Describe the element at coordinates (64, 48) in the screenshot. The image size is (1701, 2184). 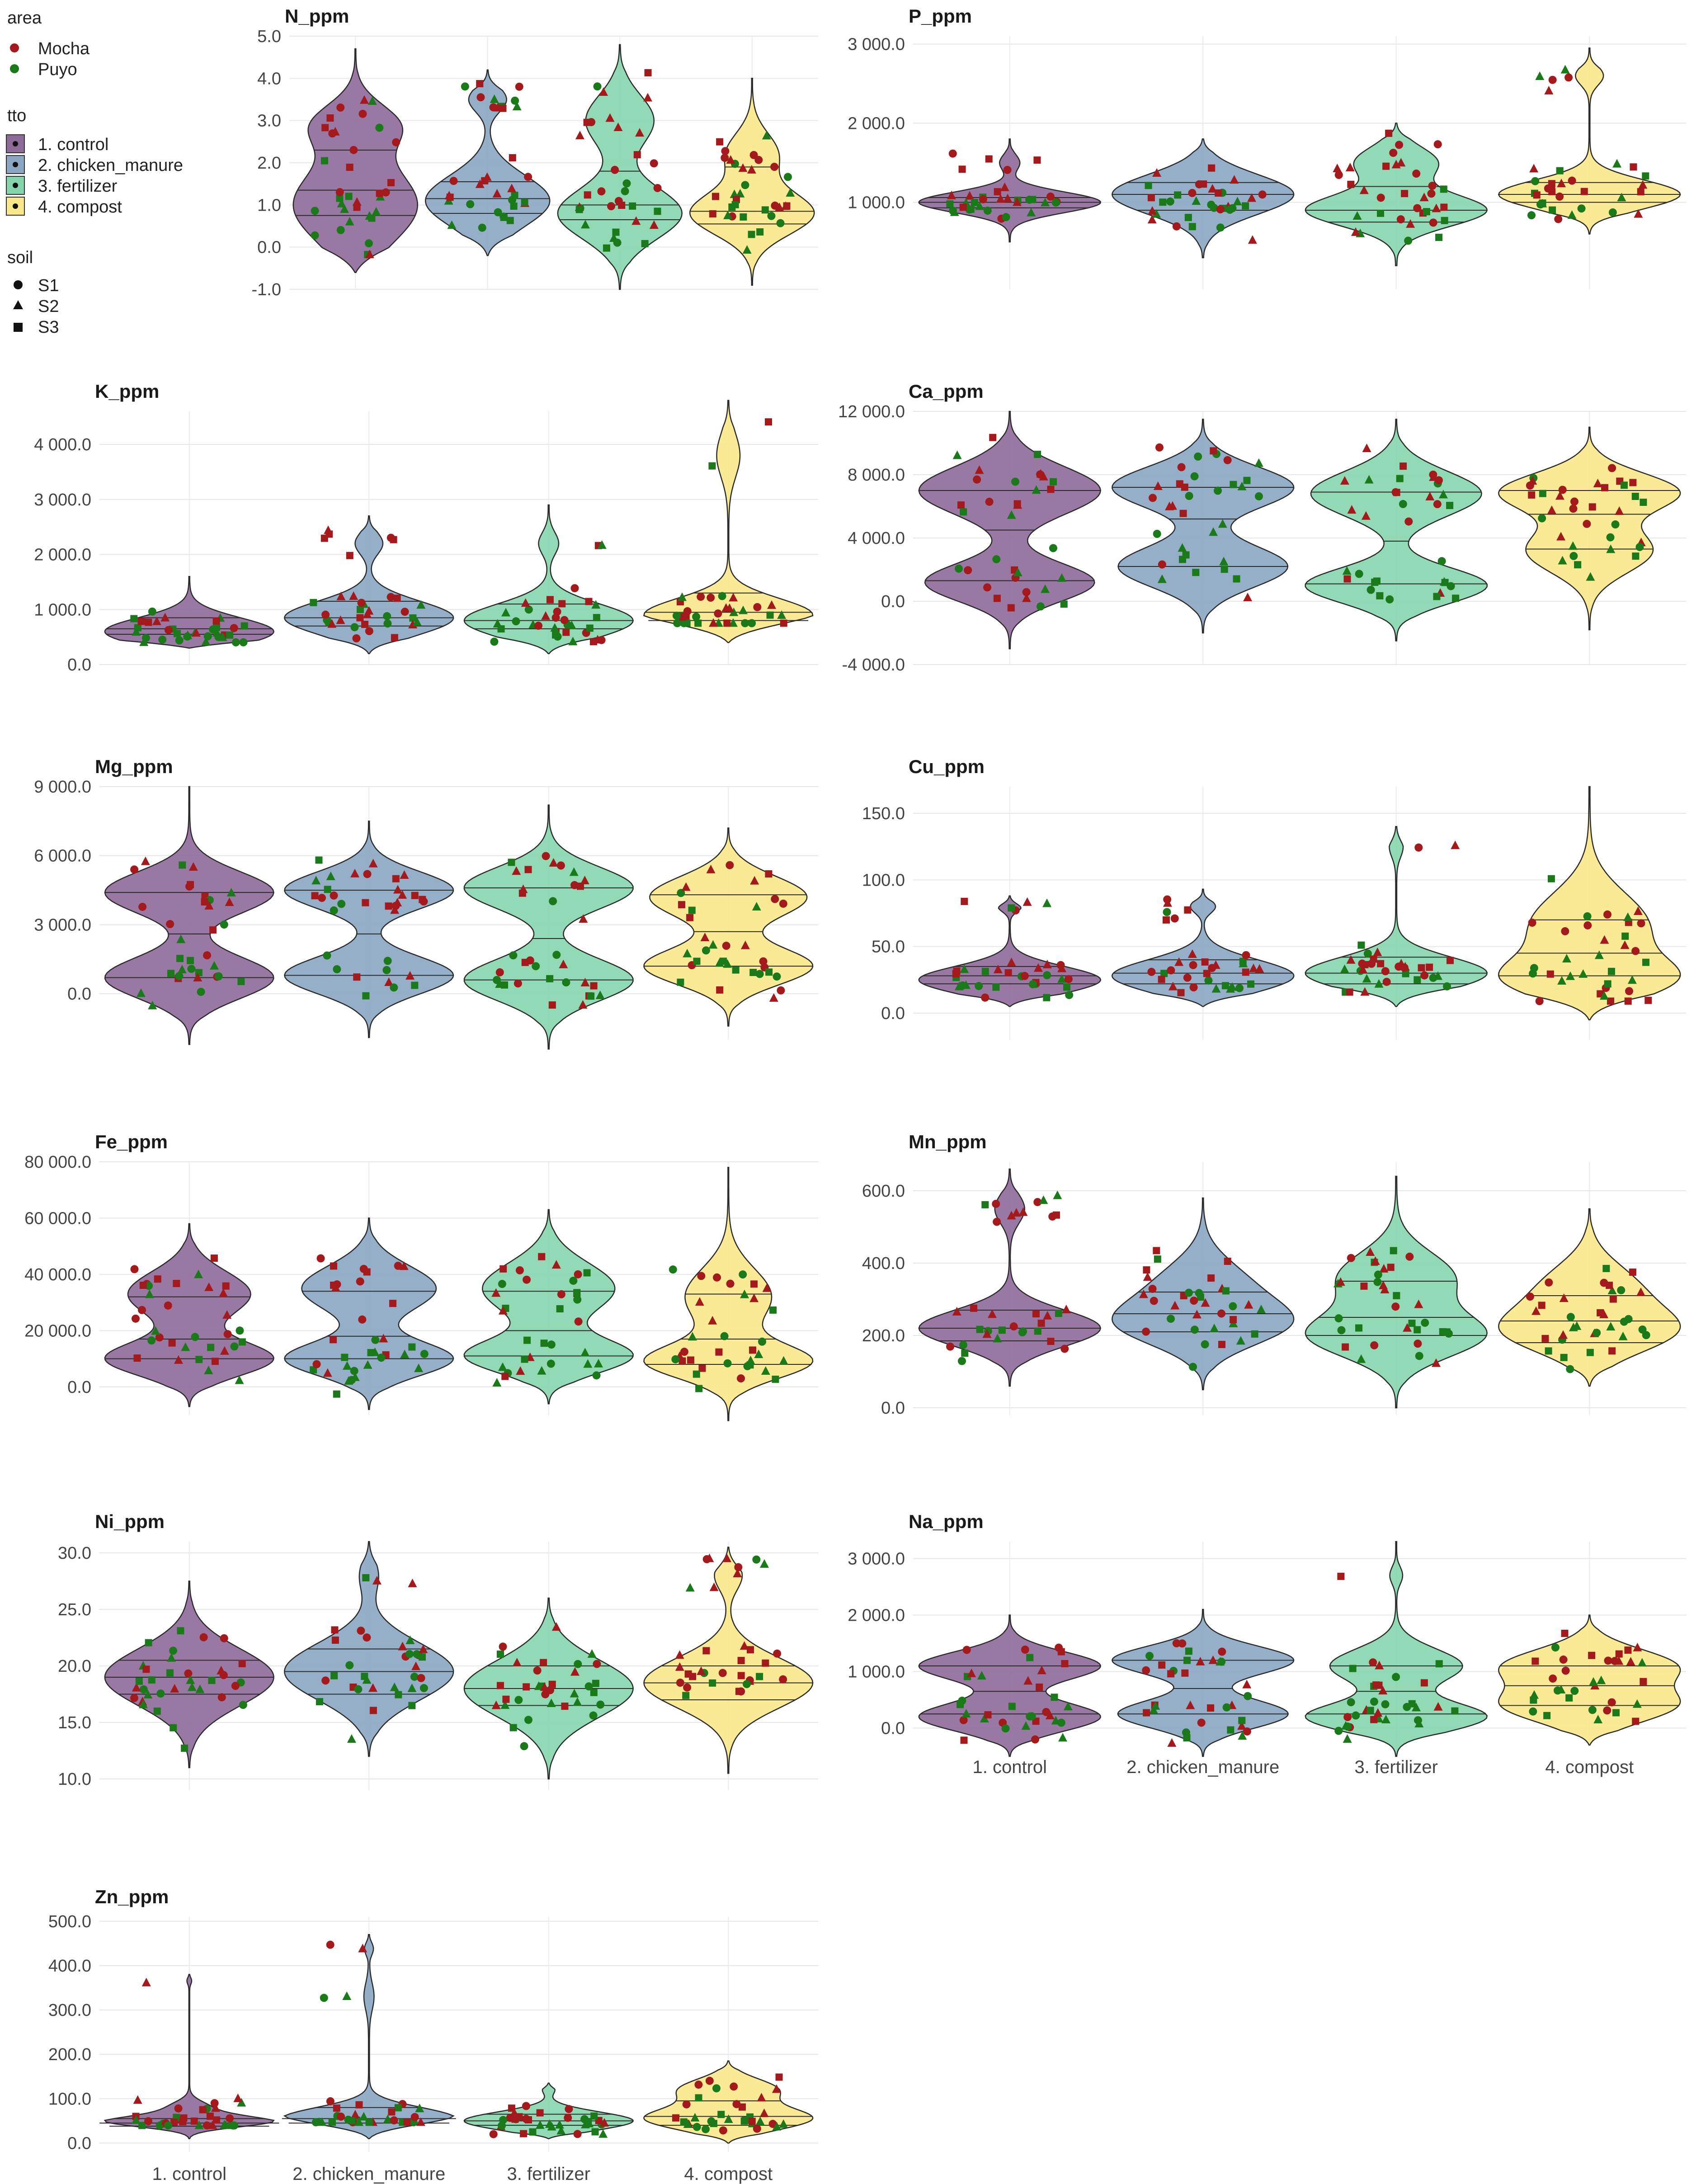
I see `legend-mocha-label: Mocha` at that location.